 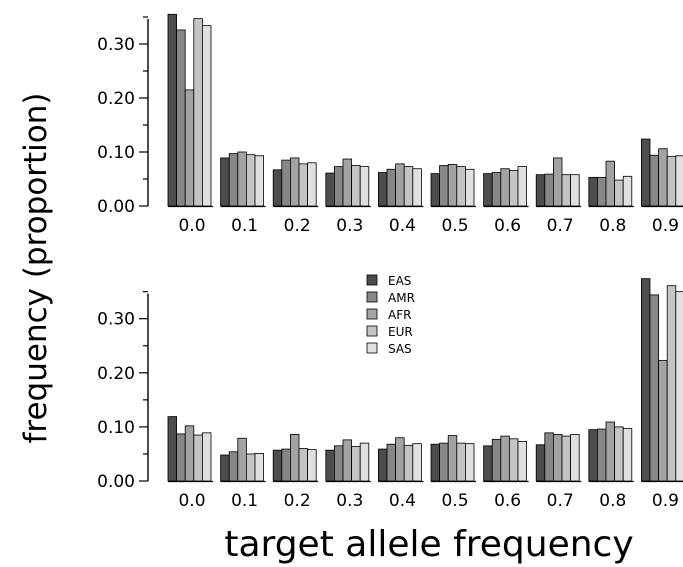 What do you see at coordinates (401, 298) in the screenshot?
I see `legend-label-amr: AMR` at bounding box center [401, 298].